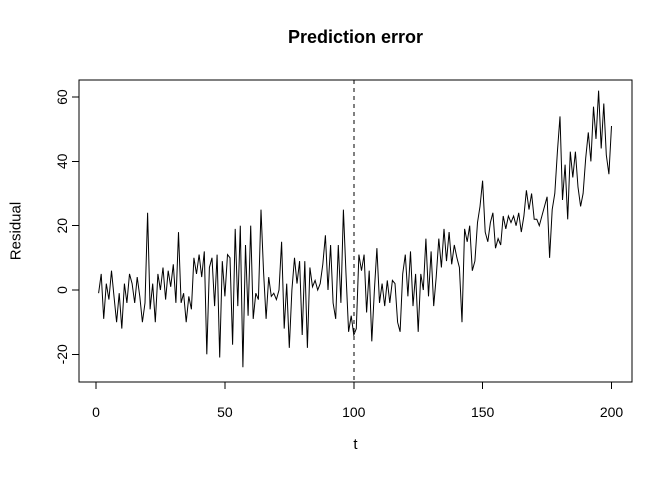 The height and width of the screenshot is (480, 672). What do you see at coordinates (62, 226) in the screenshot?
I see `y-tick-label: 20` at bounding box center [62, 226].